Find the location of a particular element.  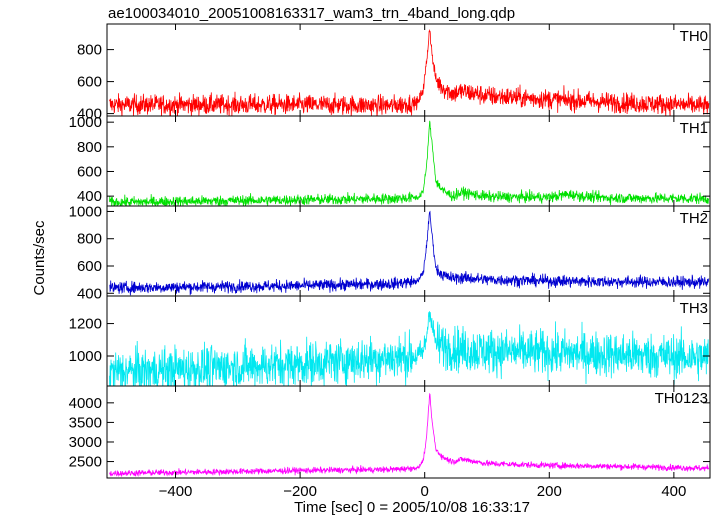

series-line-th1 is located at coordinates (409, 163).